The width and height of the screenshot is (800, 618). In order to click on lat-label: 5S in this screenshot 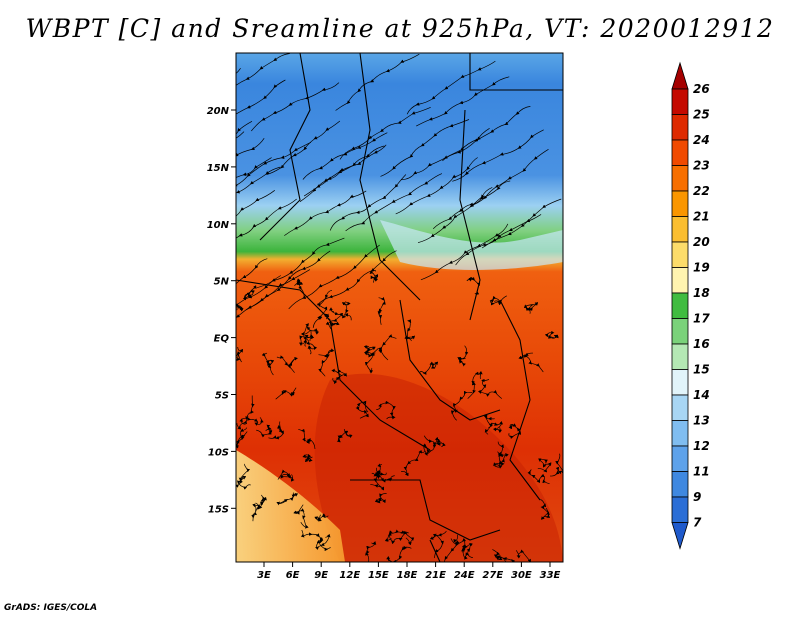, I will do `click(222, 396)`.